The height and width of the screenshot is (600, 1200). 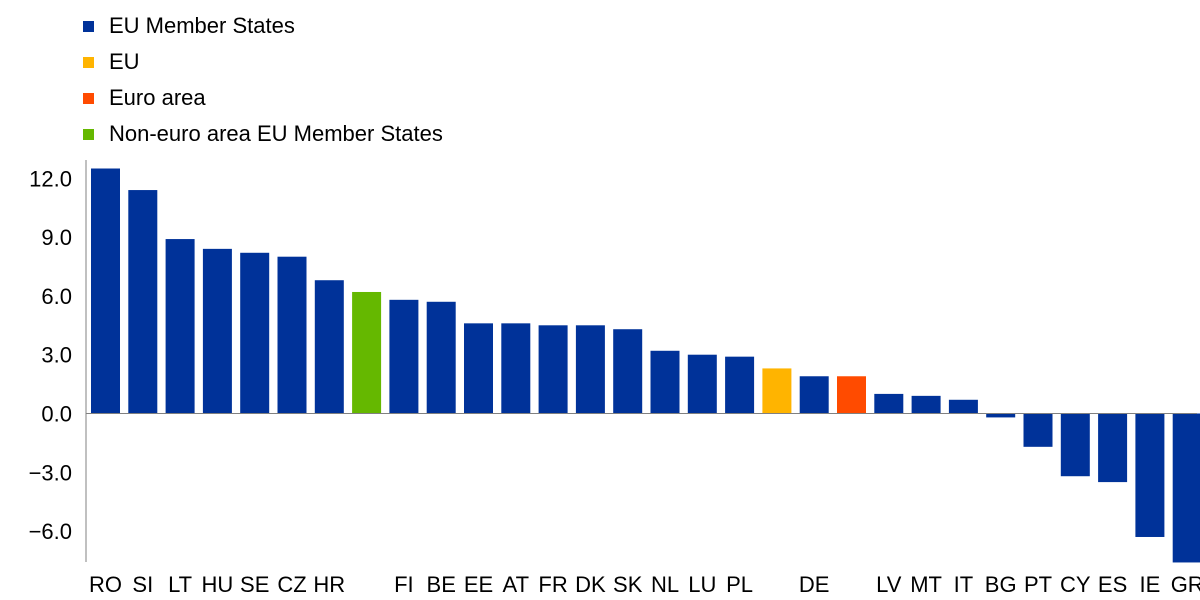 What do you see at coordinates (218, 584) in the screenshot?
I see `x-tick-label: HU` at bounding box center [218, 584].